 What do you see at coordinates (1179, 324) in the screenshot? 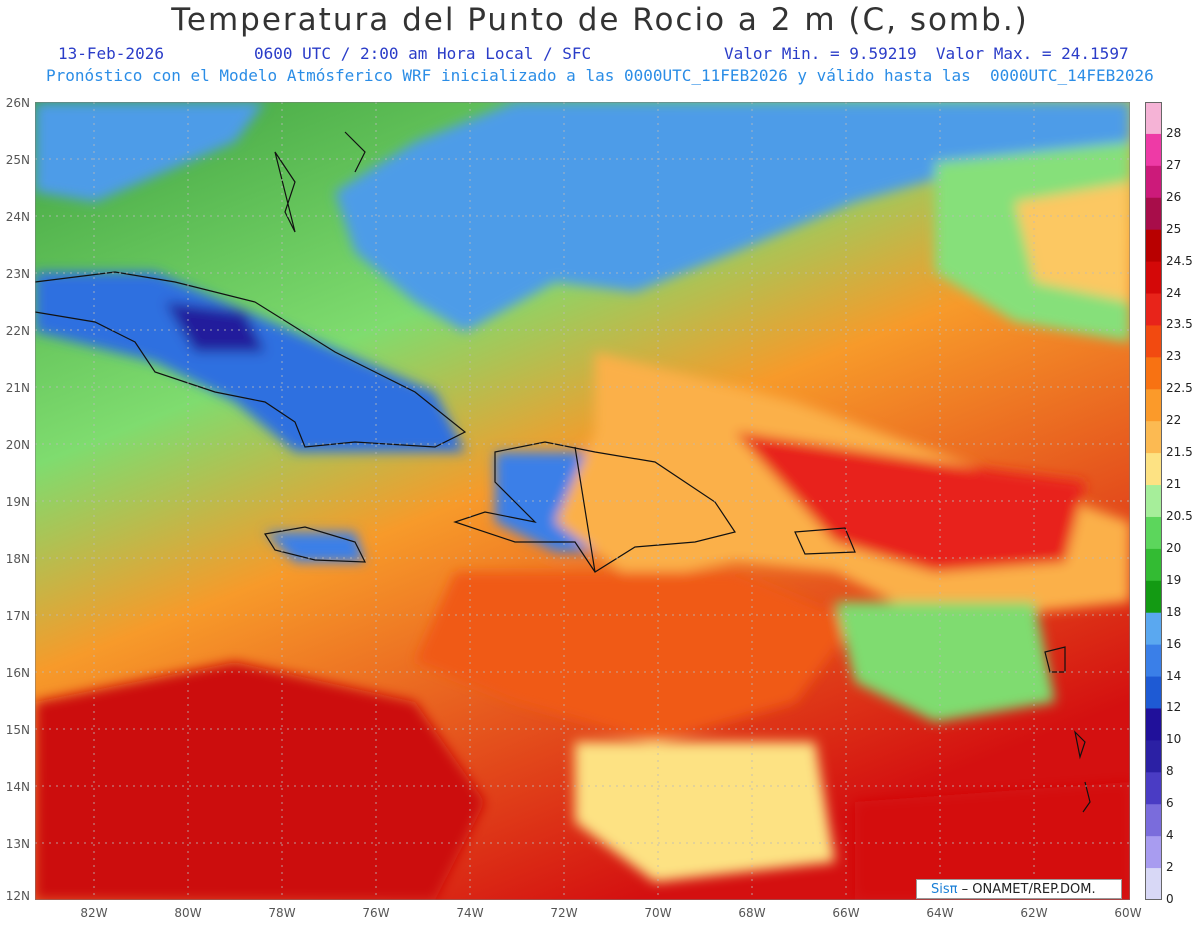
I see `colorbar-label: 23.5` at bounding box center [1179, 324].